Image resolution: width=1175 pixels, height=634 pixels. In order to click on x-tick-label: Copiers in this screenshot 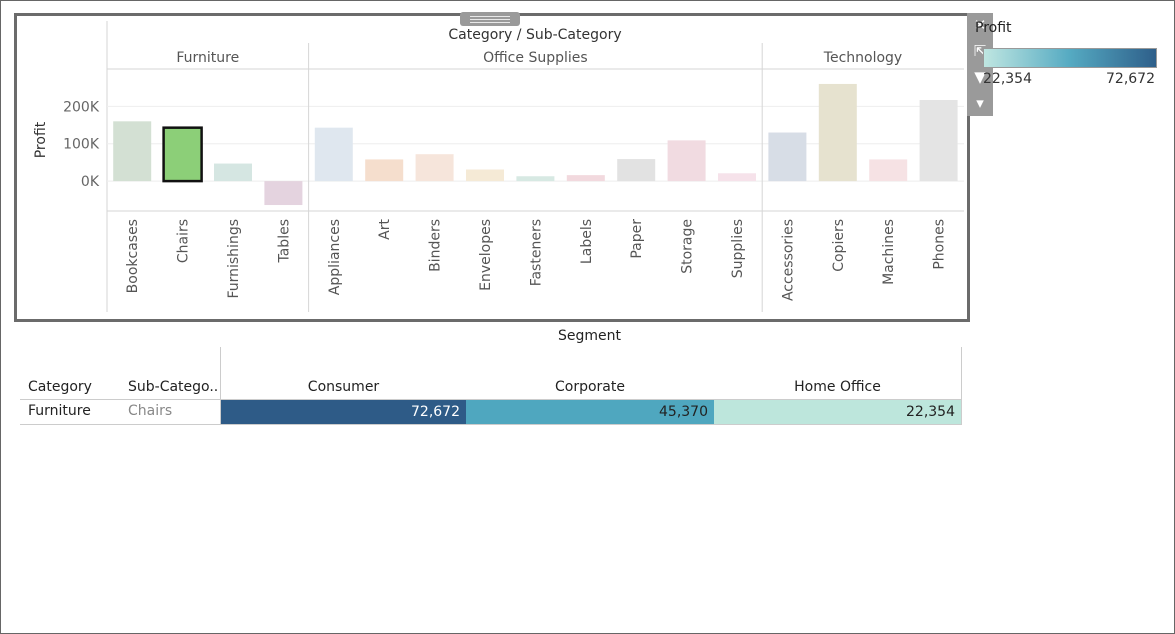, I will do `click(839, 245)`.